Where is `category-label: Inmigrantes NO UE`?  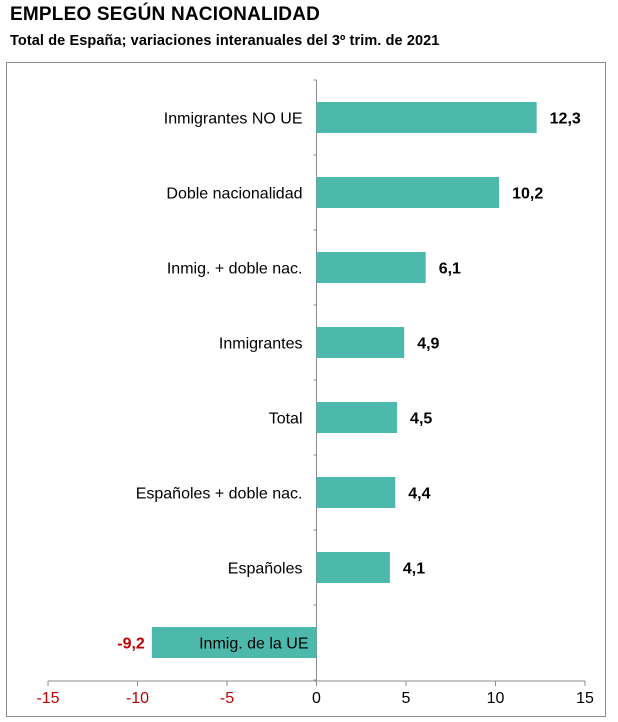
category-label: Inmigrantes NO UE is located at coordinates (233, 119).